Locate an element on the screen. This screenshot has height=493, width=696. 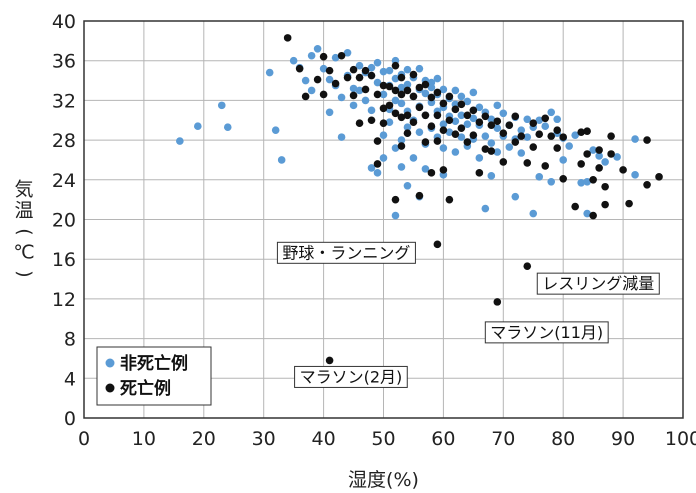
y-axis-title-group: 気温 (℃) is located at coordinates (24, 228).